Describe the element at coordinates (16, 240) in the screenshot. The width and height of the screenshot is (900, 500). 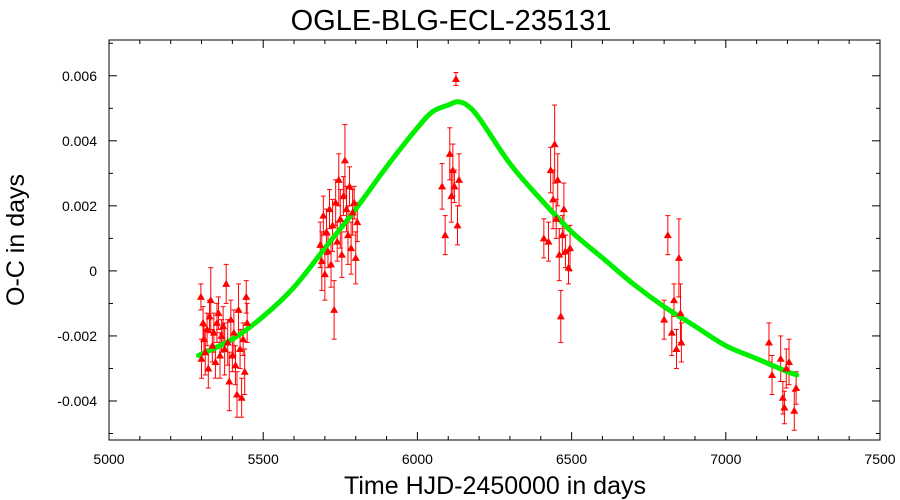
I see `y-axis-label: O-C in days` at that location.